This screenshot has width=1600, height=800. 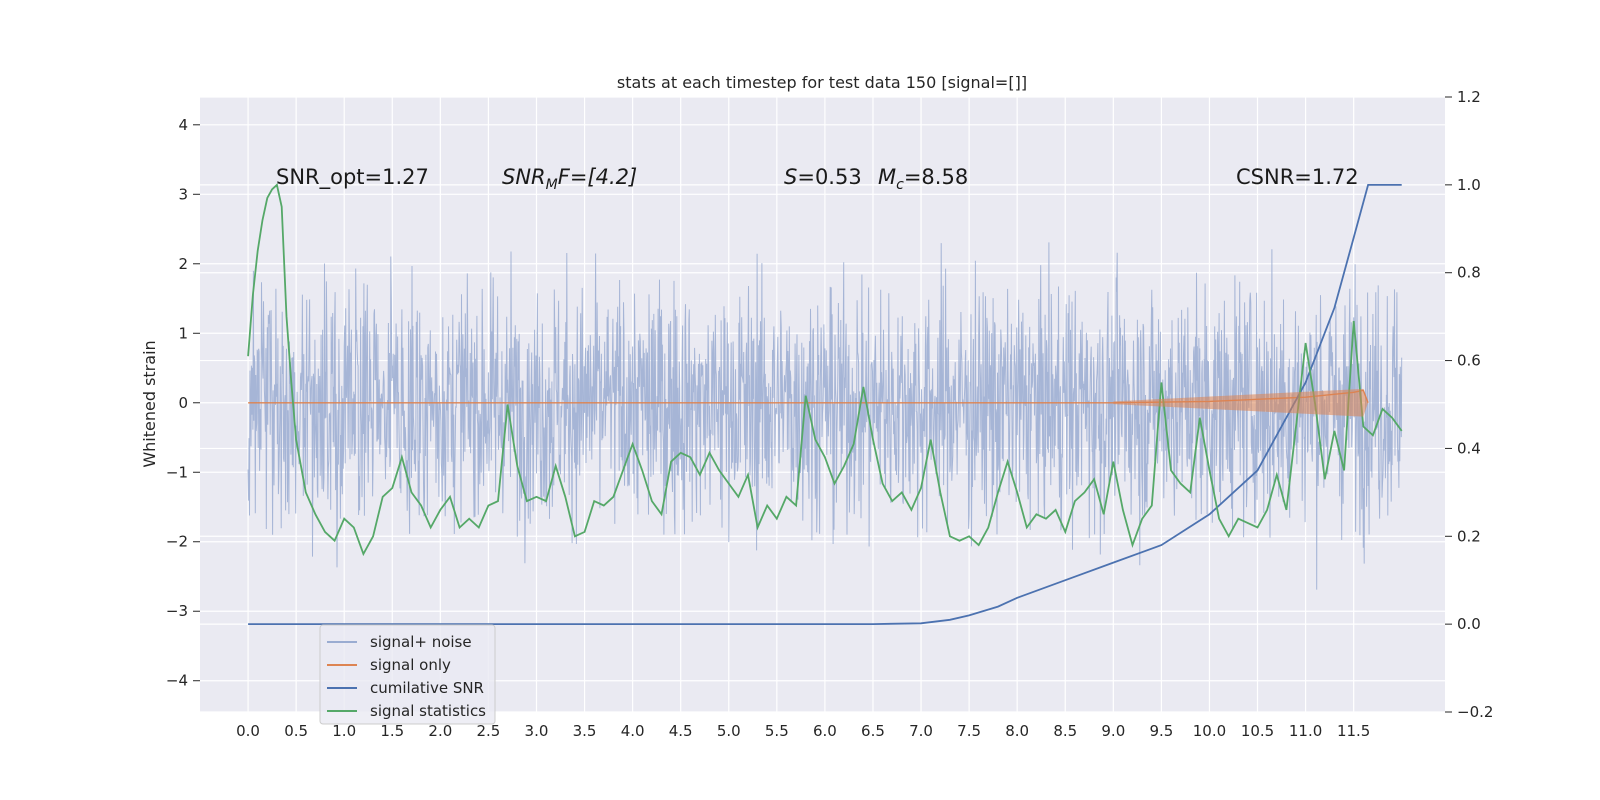 What do you see at coordinates (825, 731) in the screenshot?
I see `x-tick-label: 6.0` at bounding box center [825, 731].